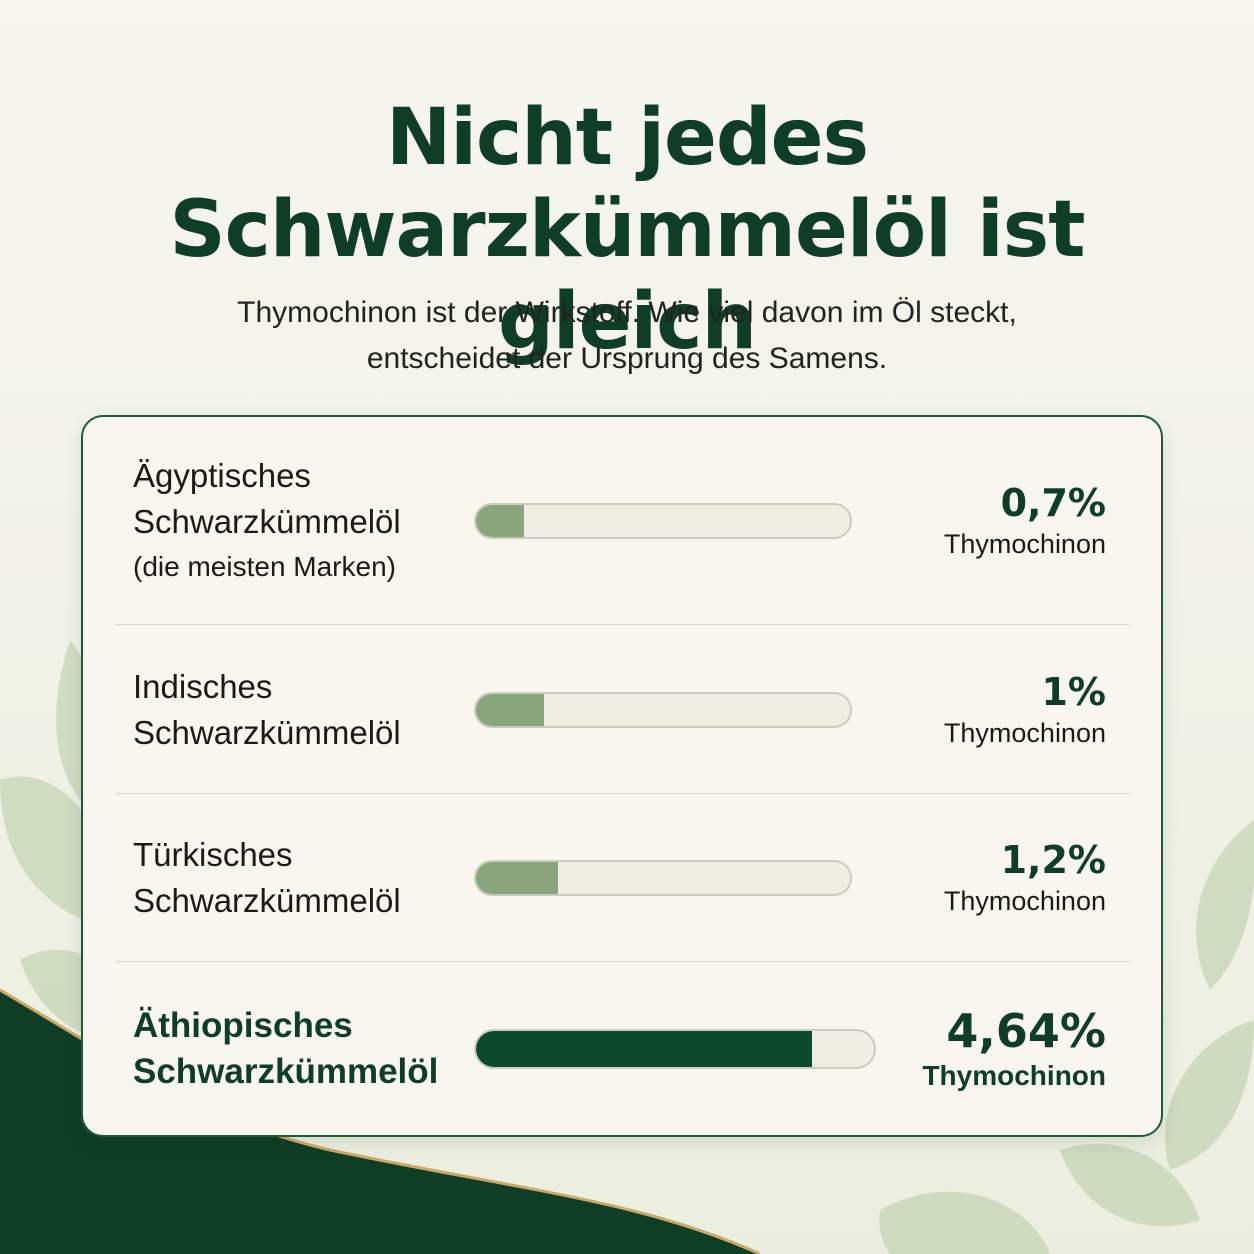  I want to click on category-label-line1: Indisches, so click(203, 686).